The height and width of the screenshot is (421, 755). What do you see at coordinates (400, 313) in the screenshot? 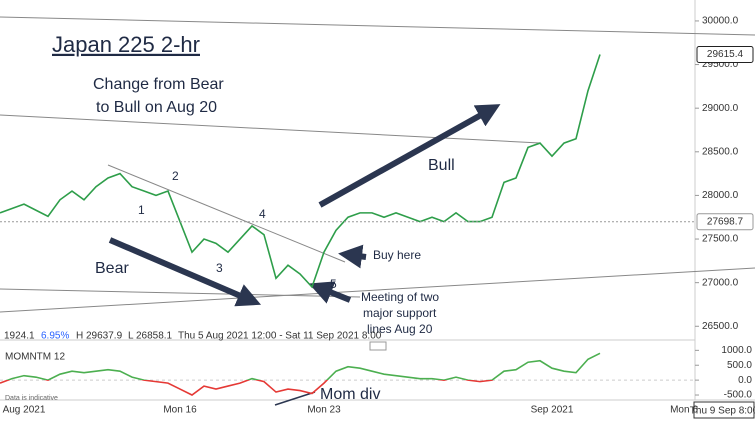
I see `annotation: major support` at bounding box center [400, 313].